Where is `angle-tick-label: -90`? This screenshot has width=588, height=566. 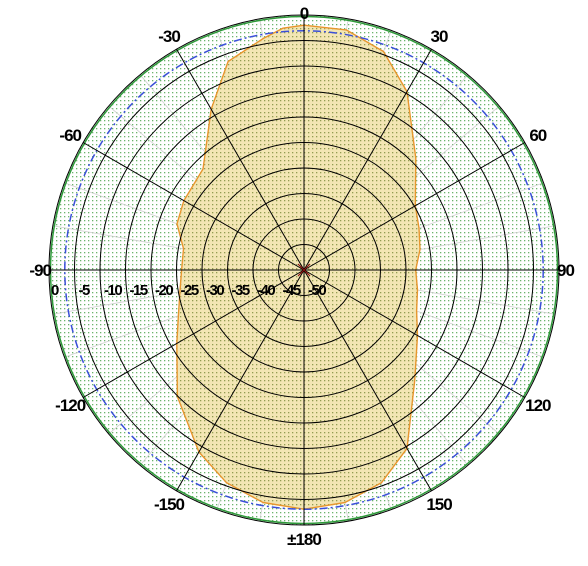 angle-tick-label: -90 is located at coordinates (40, 270).